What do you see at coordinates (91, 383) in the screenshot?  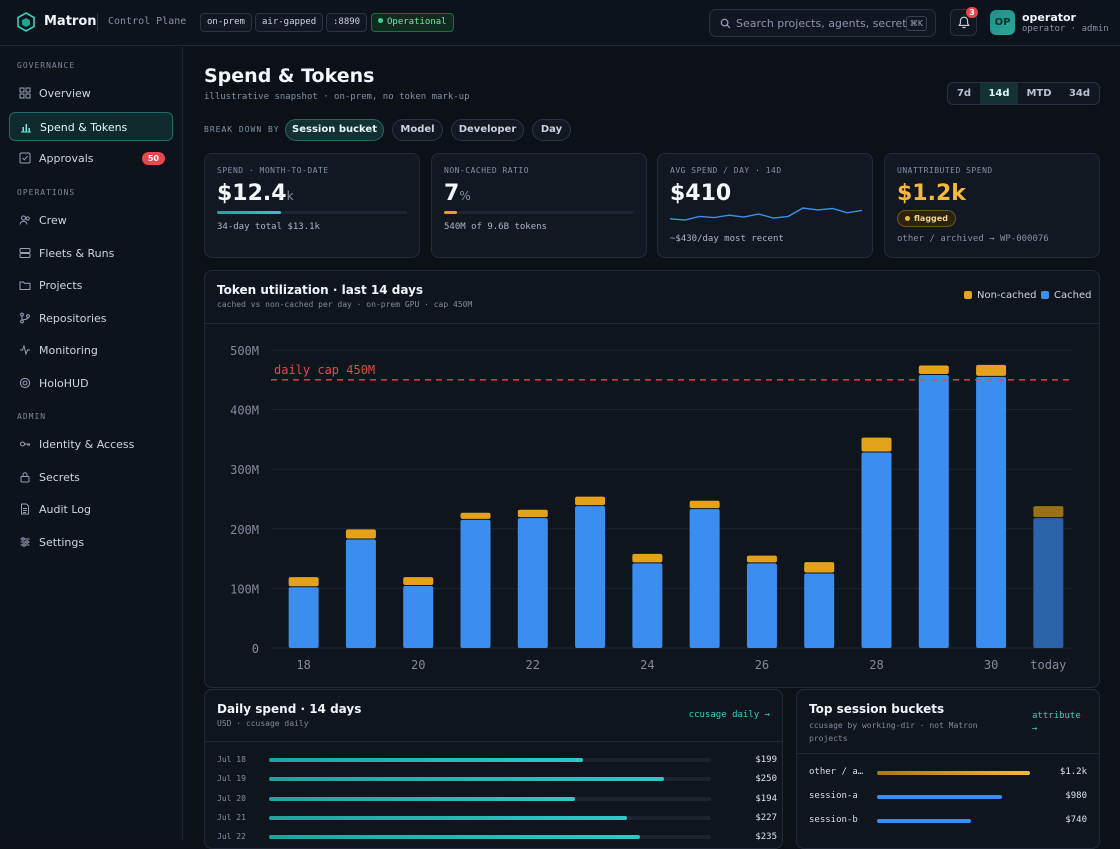 I see `sidebar-item-holohud: HoloHUD` at bounding box center [91, 383].